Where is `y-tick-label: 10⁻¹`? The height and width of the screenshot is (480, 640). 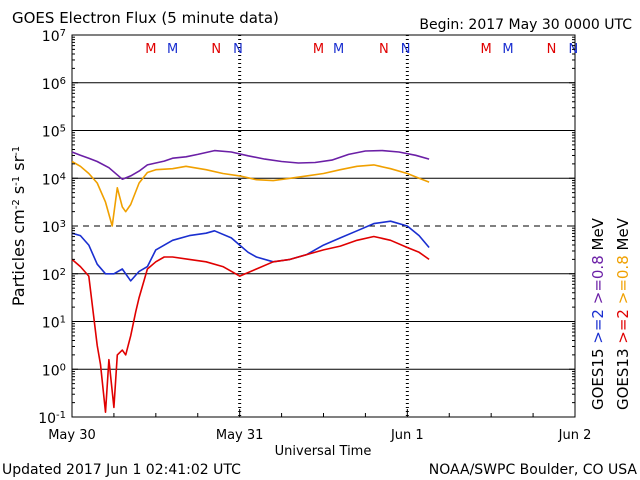
y-tick-label: 10⁻¹ is located at coordinates (52, 419).